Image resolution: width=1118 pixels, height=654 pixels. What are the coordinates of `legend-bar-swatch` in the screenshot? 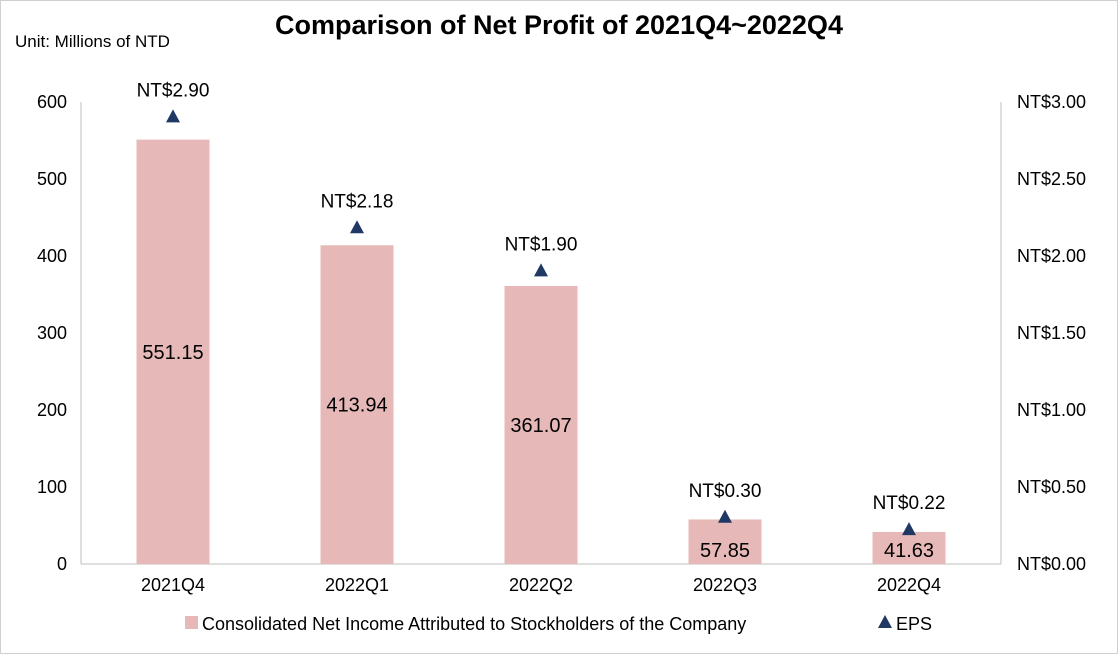 It's located at (191, 622).